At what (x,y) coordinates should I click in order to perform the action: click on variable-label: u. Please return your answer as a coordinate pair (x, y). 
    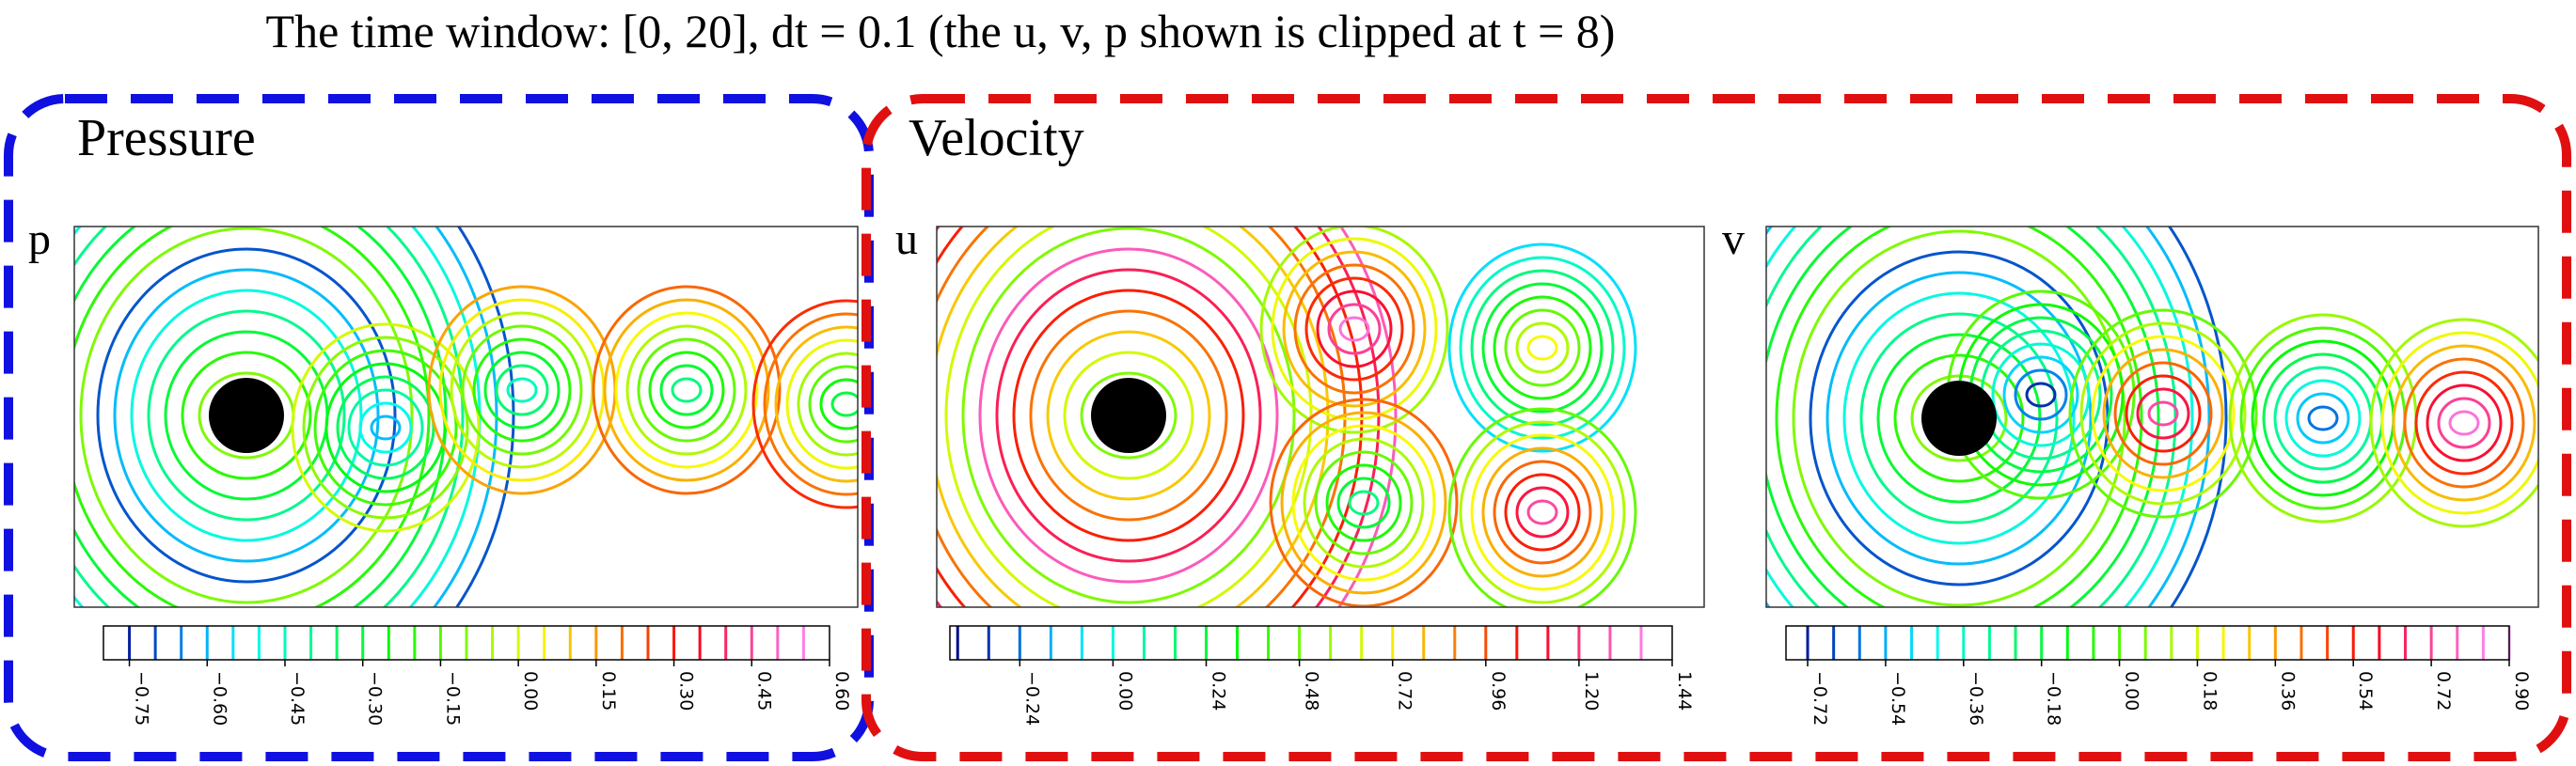
    Looking at the image, I should click on (906, 239).